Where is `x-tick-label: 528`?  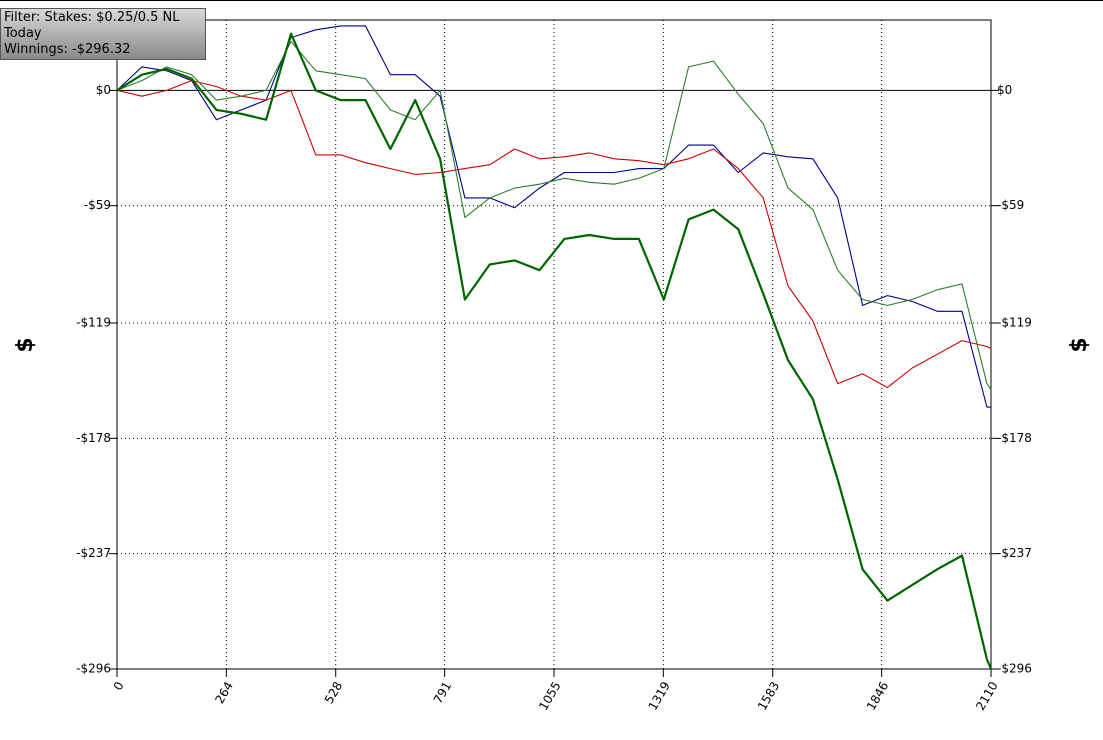
x-tick-label: 528 is located at coordinates (334, 692).